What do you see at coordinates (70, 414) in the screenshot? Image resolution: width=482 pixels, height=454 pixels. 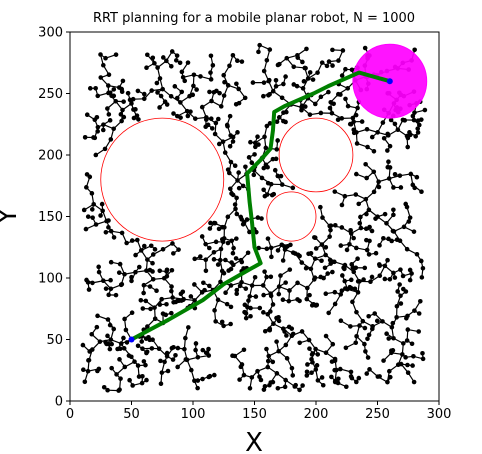 I see `x-tick-label: 0` at bounding box center [70, 414].